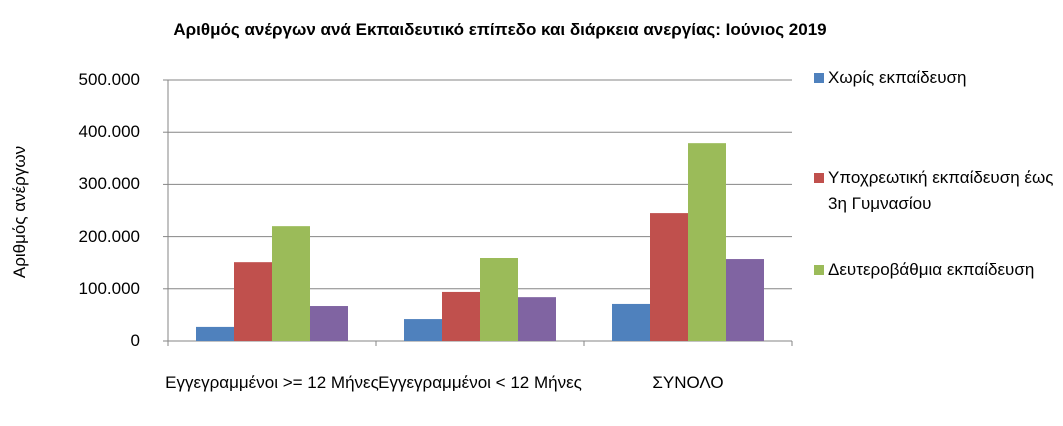 The width and height of the screenshot is (1063, 426). I want to click on x-tick-label: Εγγεγραμμένοι >= 12 Μήνες, so click(272, 382).